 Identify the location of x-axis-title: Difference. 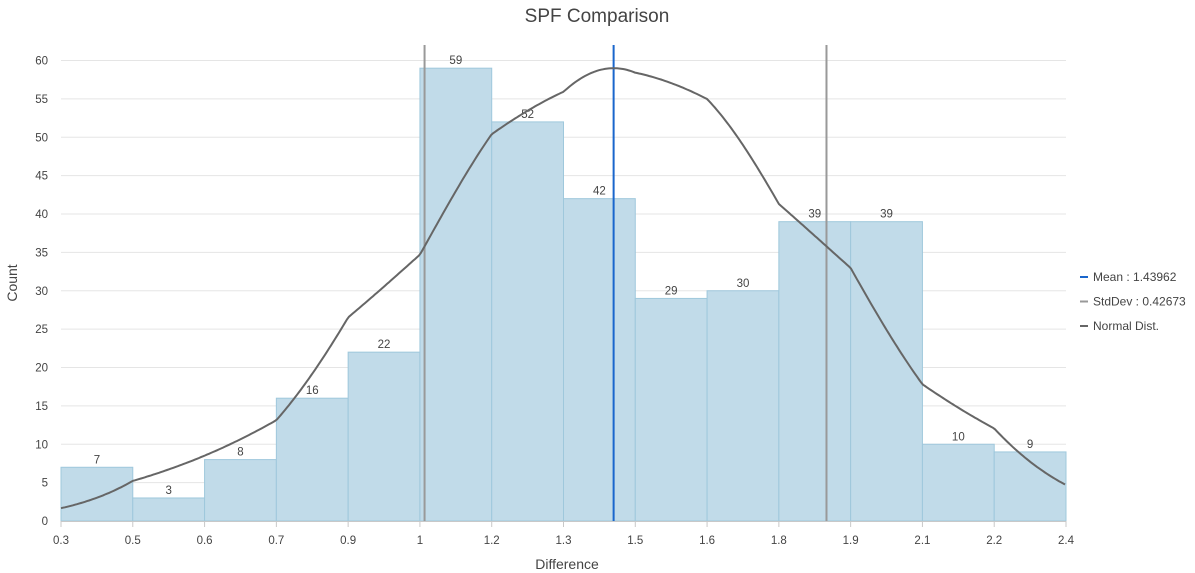
(567, 564).